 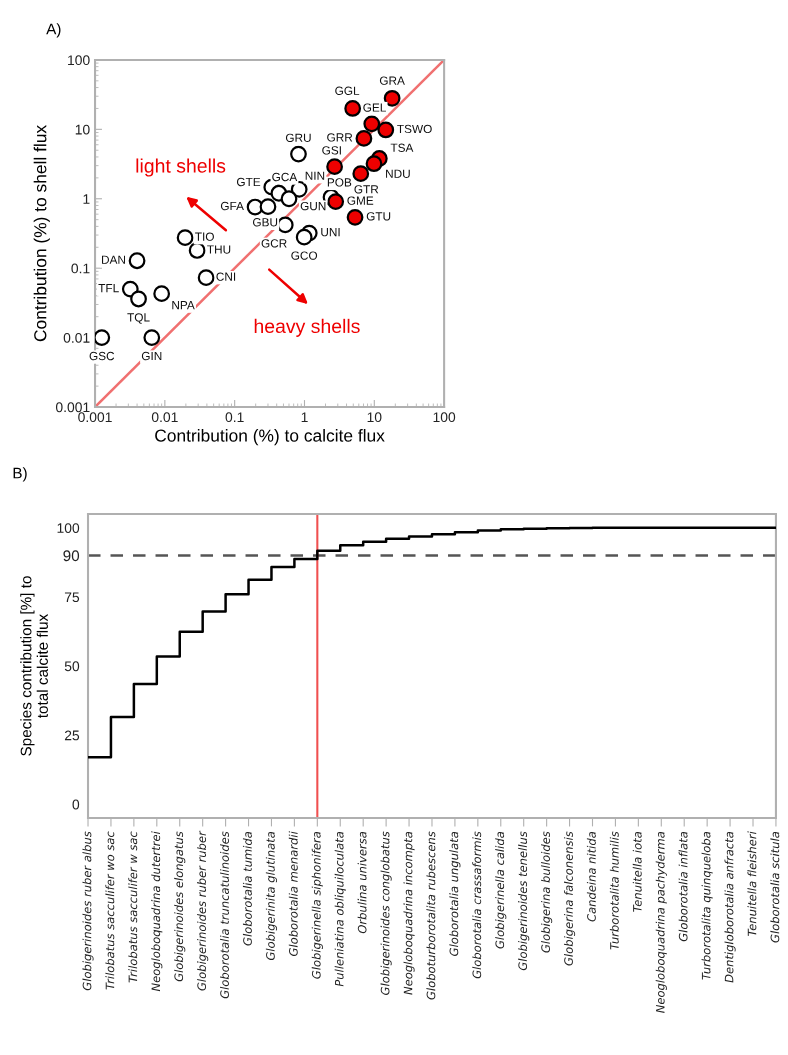 What do you see at coordinates (232, 206) in the screenshot?
I see `data-label: GFA` at bounding box center [232, 206].